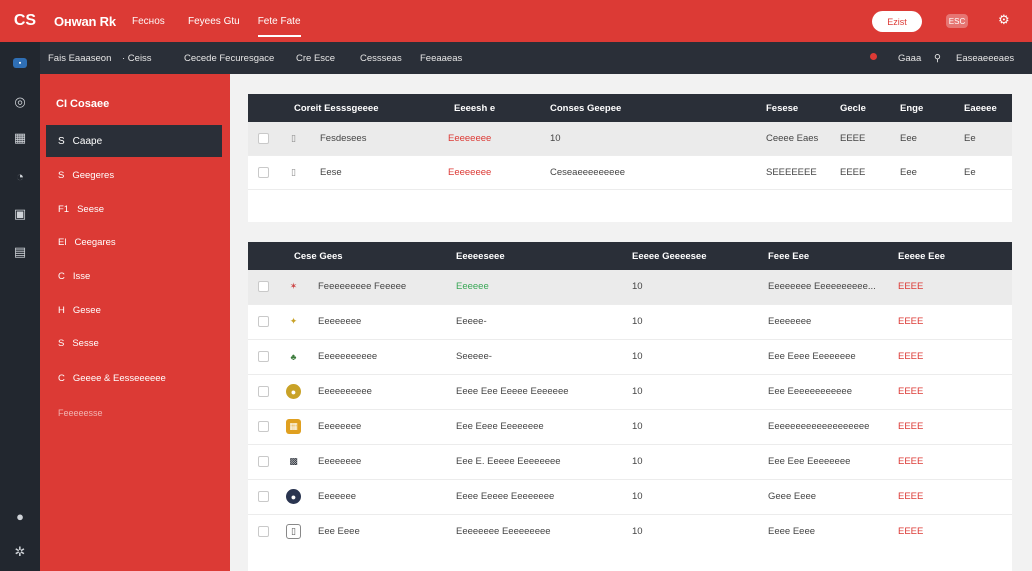  Describe the element at coordinates (669, 256) in the screenshot. I see `column-header: Eeeee Geeeesee` at that location.